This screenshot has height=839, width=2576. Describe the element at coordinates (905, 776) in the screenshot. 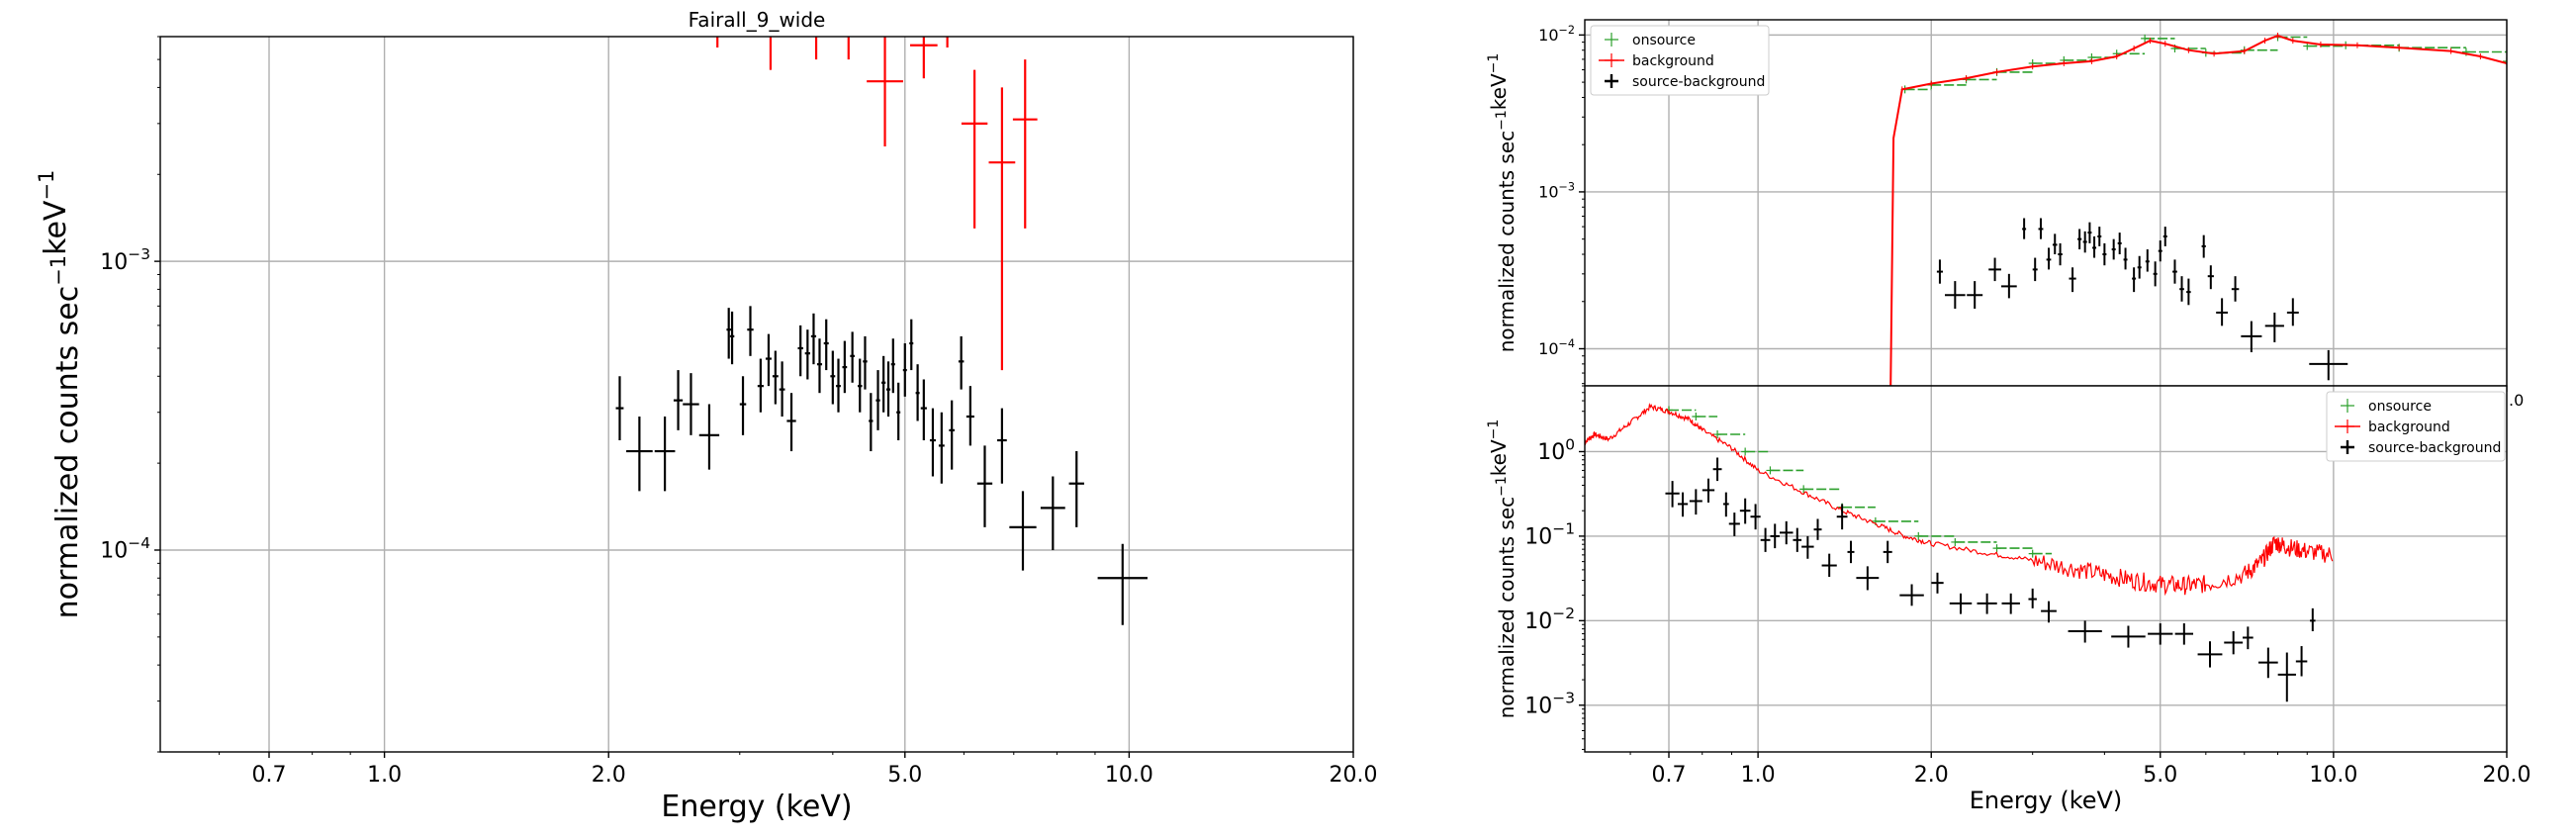

I see `x-tick-label: 5.0` at that location.